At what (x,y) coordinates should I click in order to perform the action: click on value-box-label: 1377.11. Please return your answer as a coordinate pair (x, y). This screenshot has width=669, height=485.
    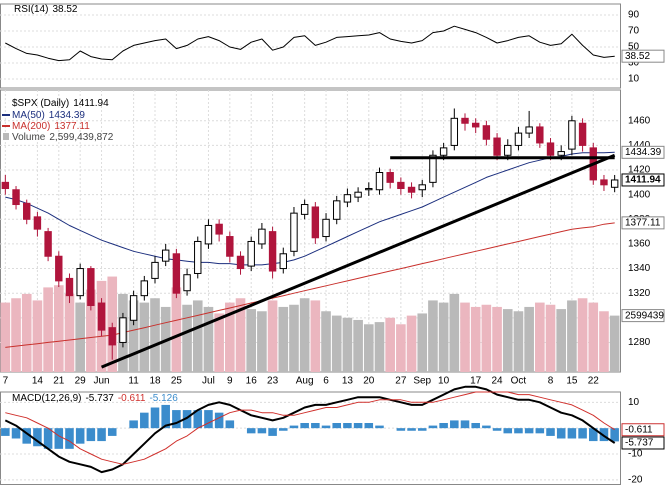
    Looking at the image, I should click on (643, 223).